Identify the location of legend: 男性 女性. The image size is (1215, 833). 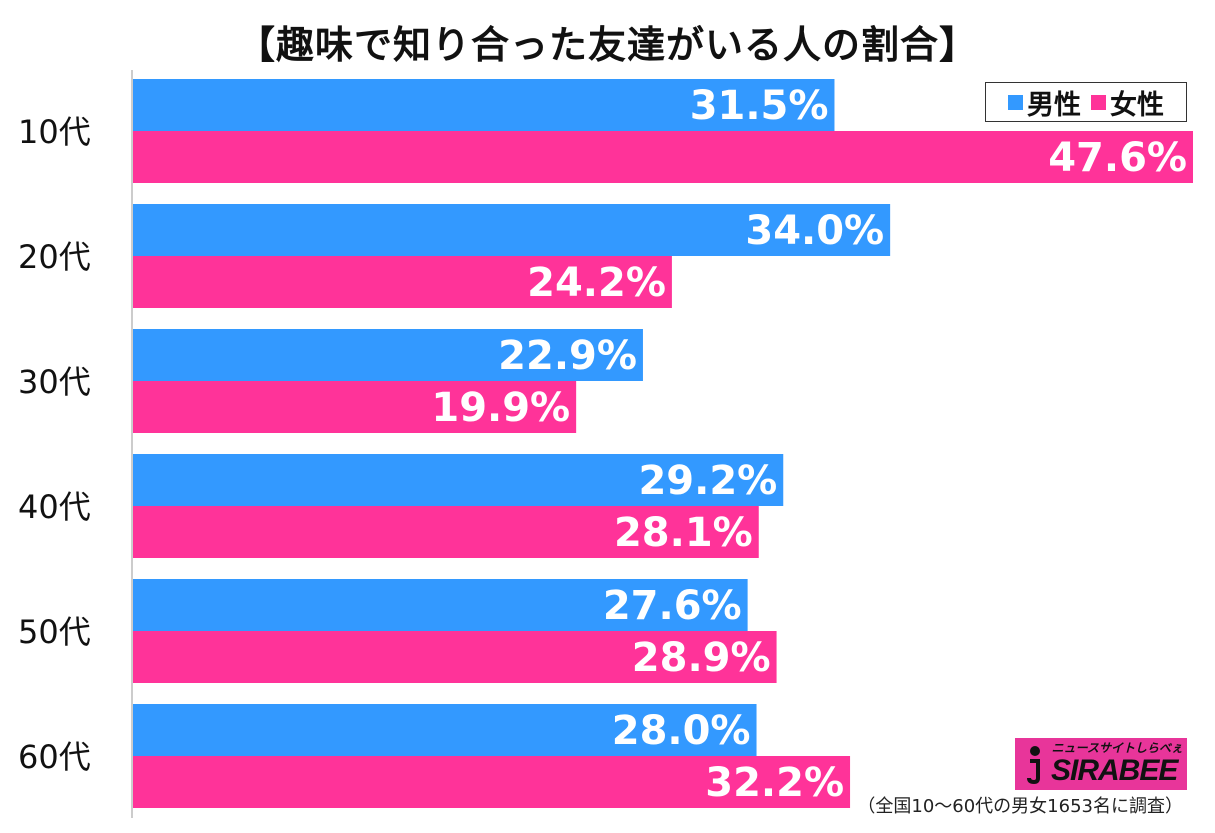
(1086, 102).